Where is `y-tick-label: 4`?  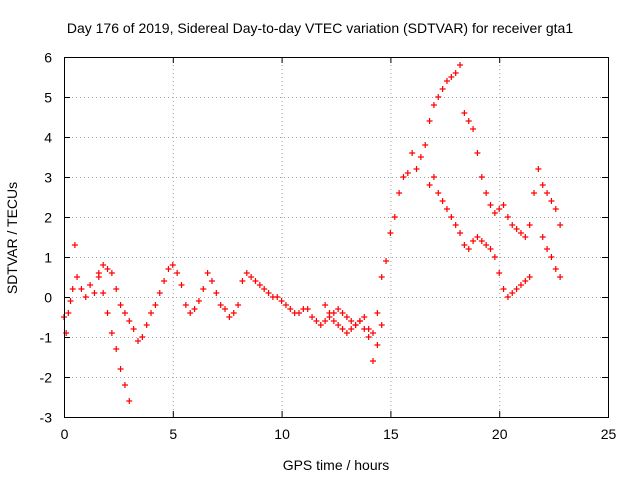
y-tick-label: 4 is located at coordinates (48, 138).